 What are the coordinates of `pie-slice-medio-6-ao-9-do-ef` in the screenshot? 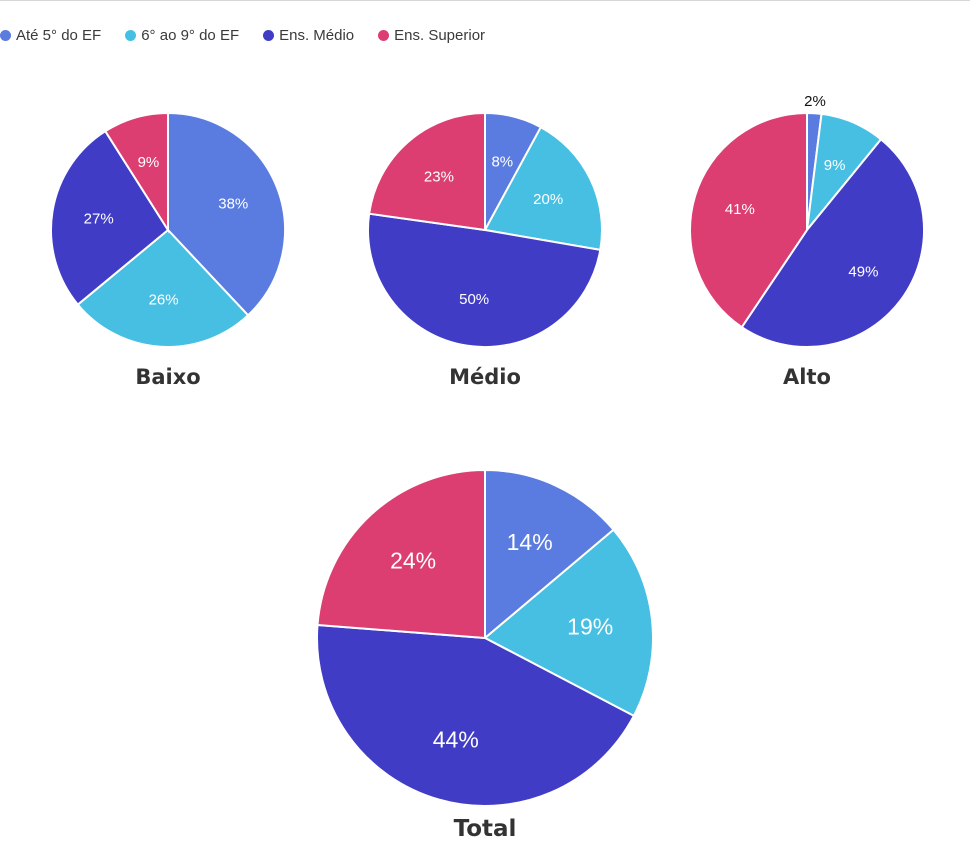 It's located at (543, 188).